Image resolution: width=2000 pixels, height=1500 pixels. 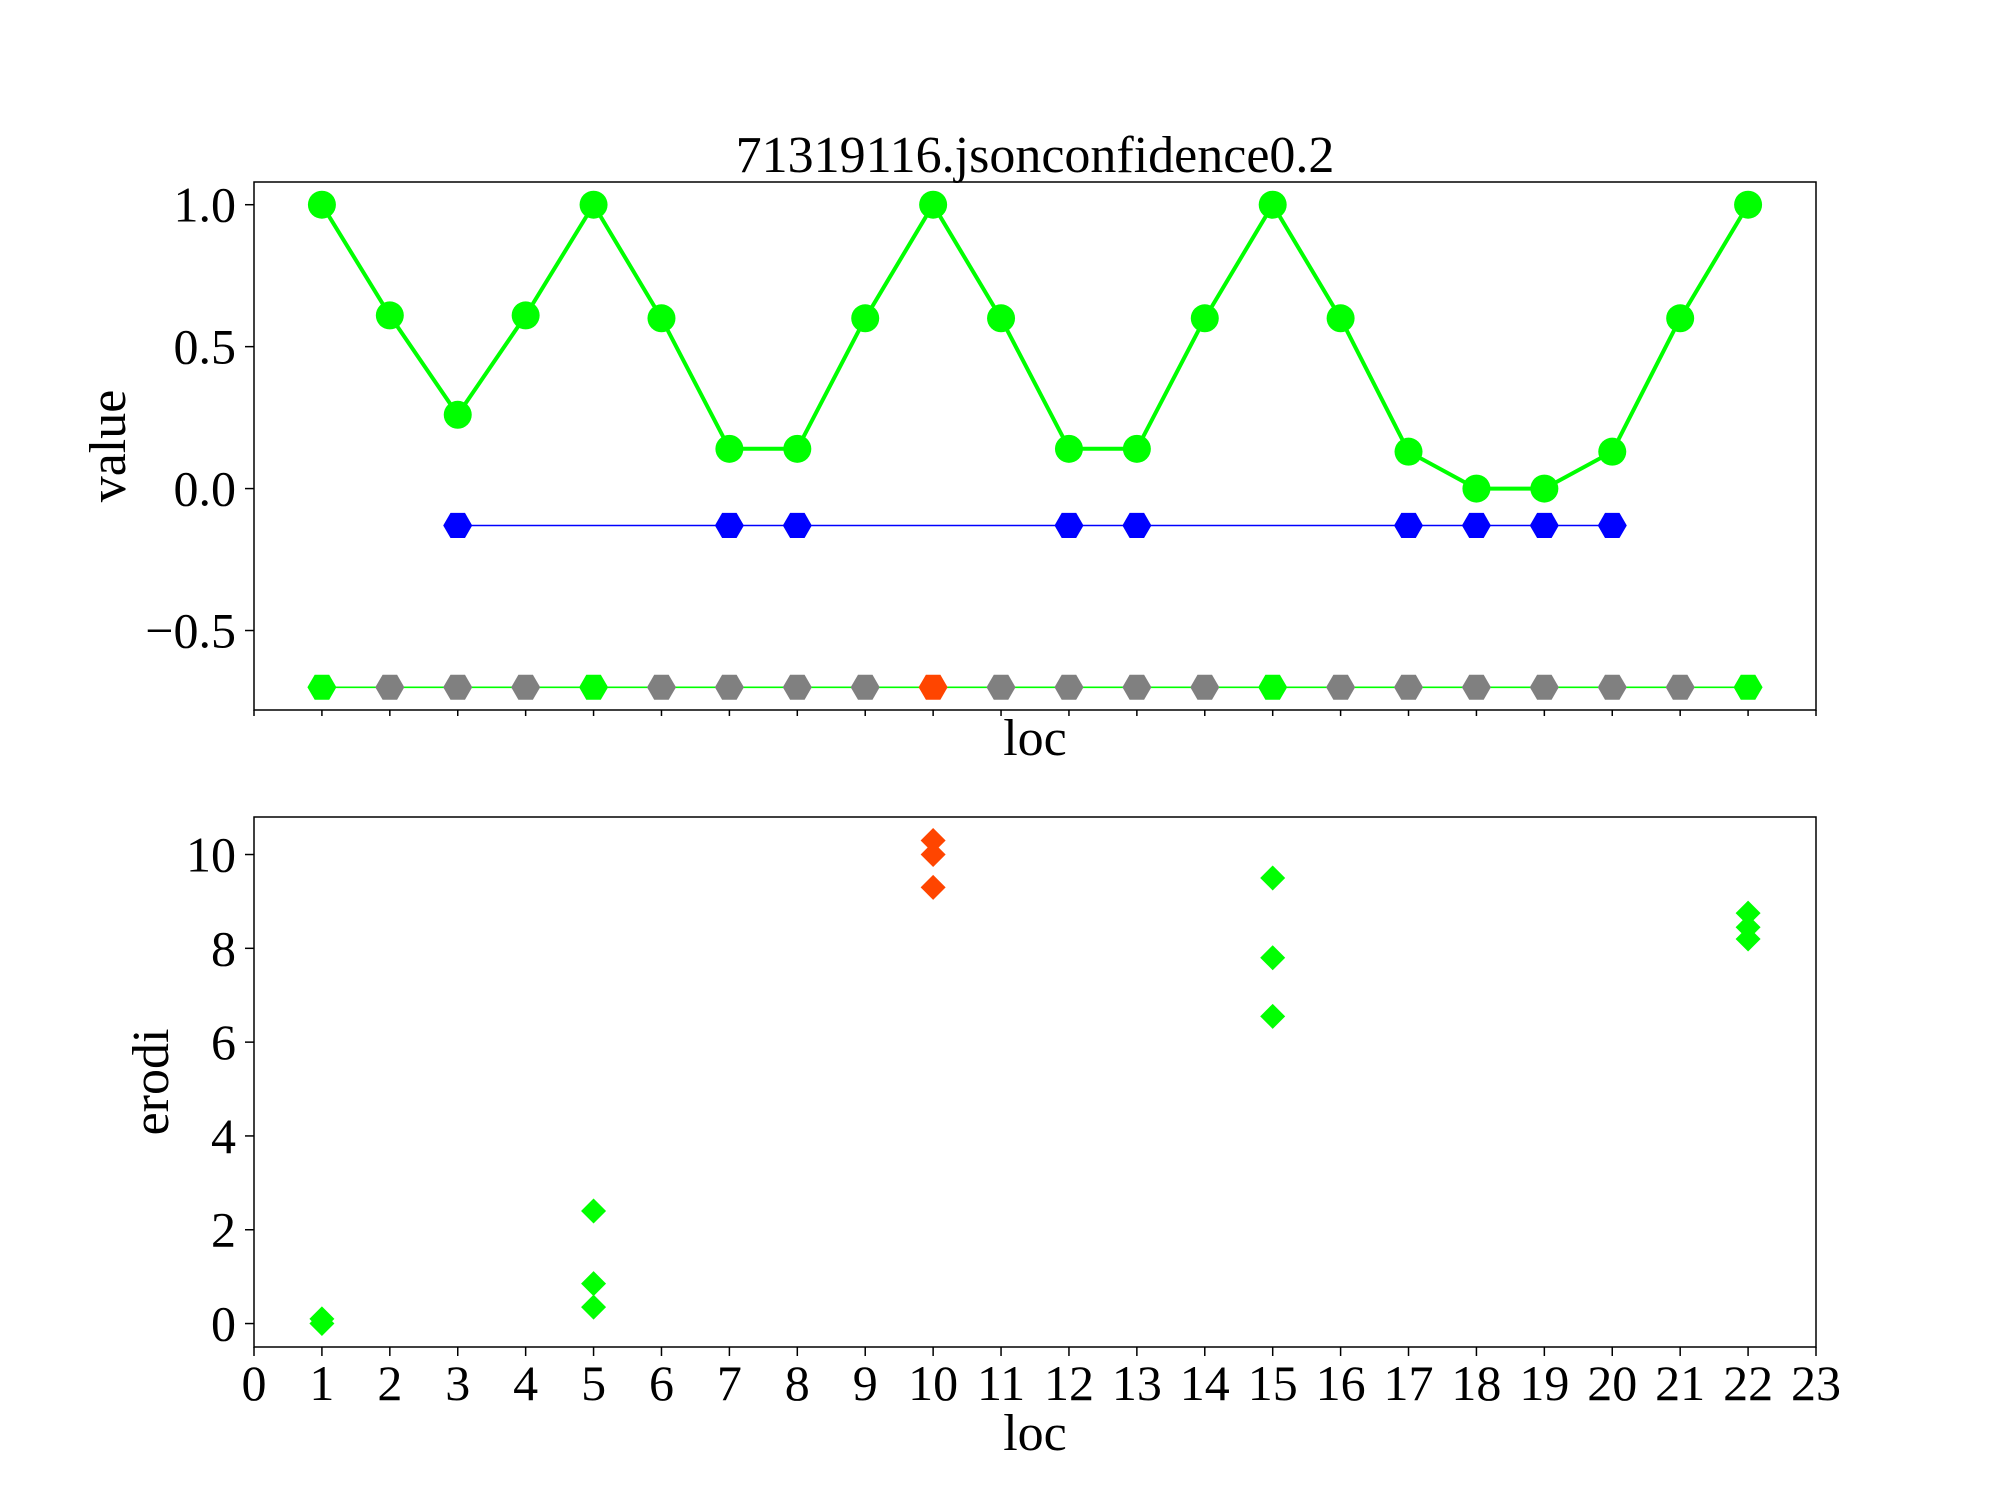 What do you see at coordinates (1544, 1383) in the screenshot?
I see `x-tick-label: 19` at bounding box center [1544, 1383].